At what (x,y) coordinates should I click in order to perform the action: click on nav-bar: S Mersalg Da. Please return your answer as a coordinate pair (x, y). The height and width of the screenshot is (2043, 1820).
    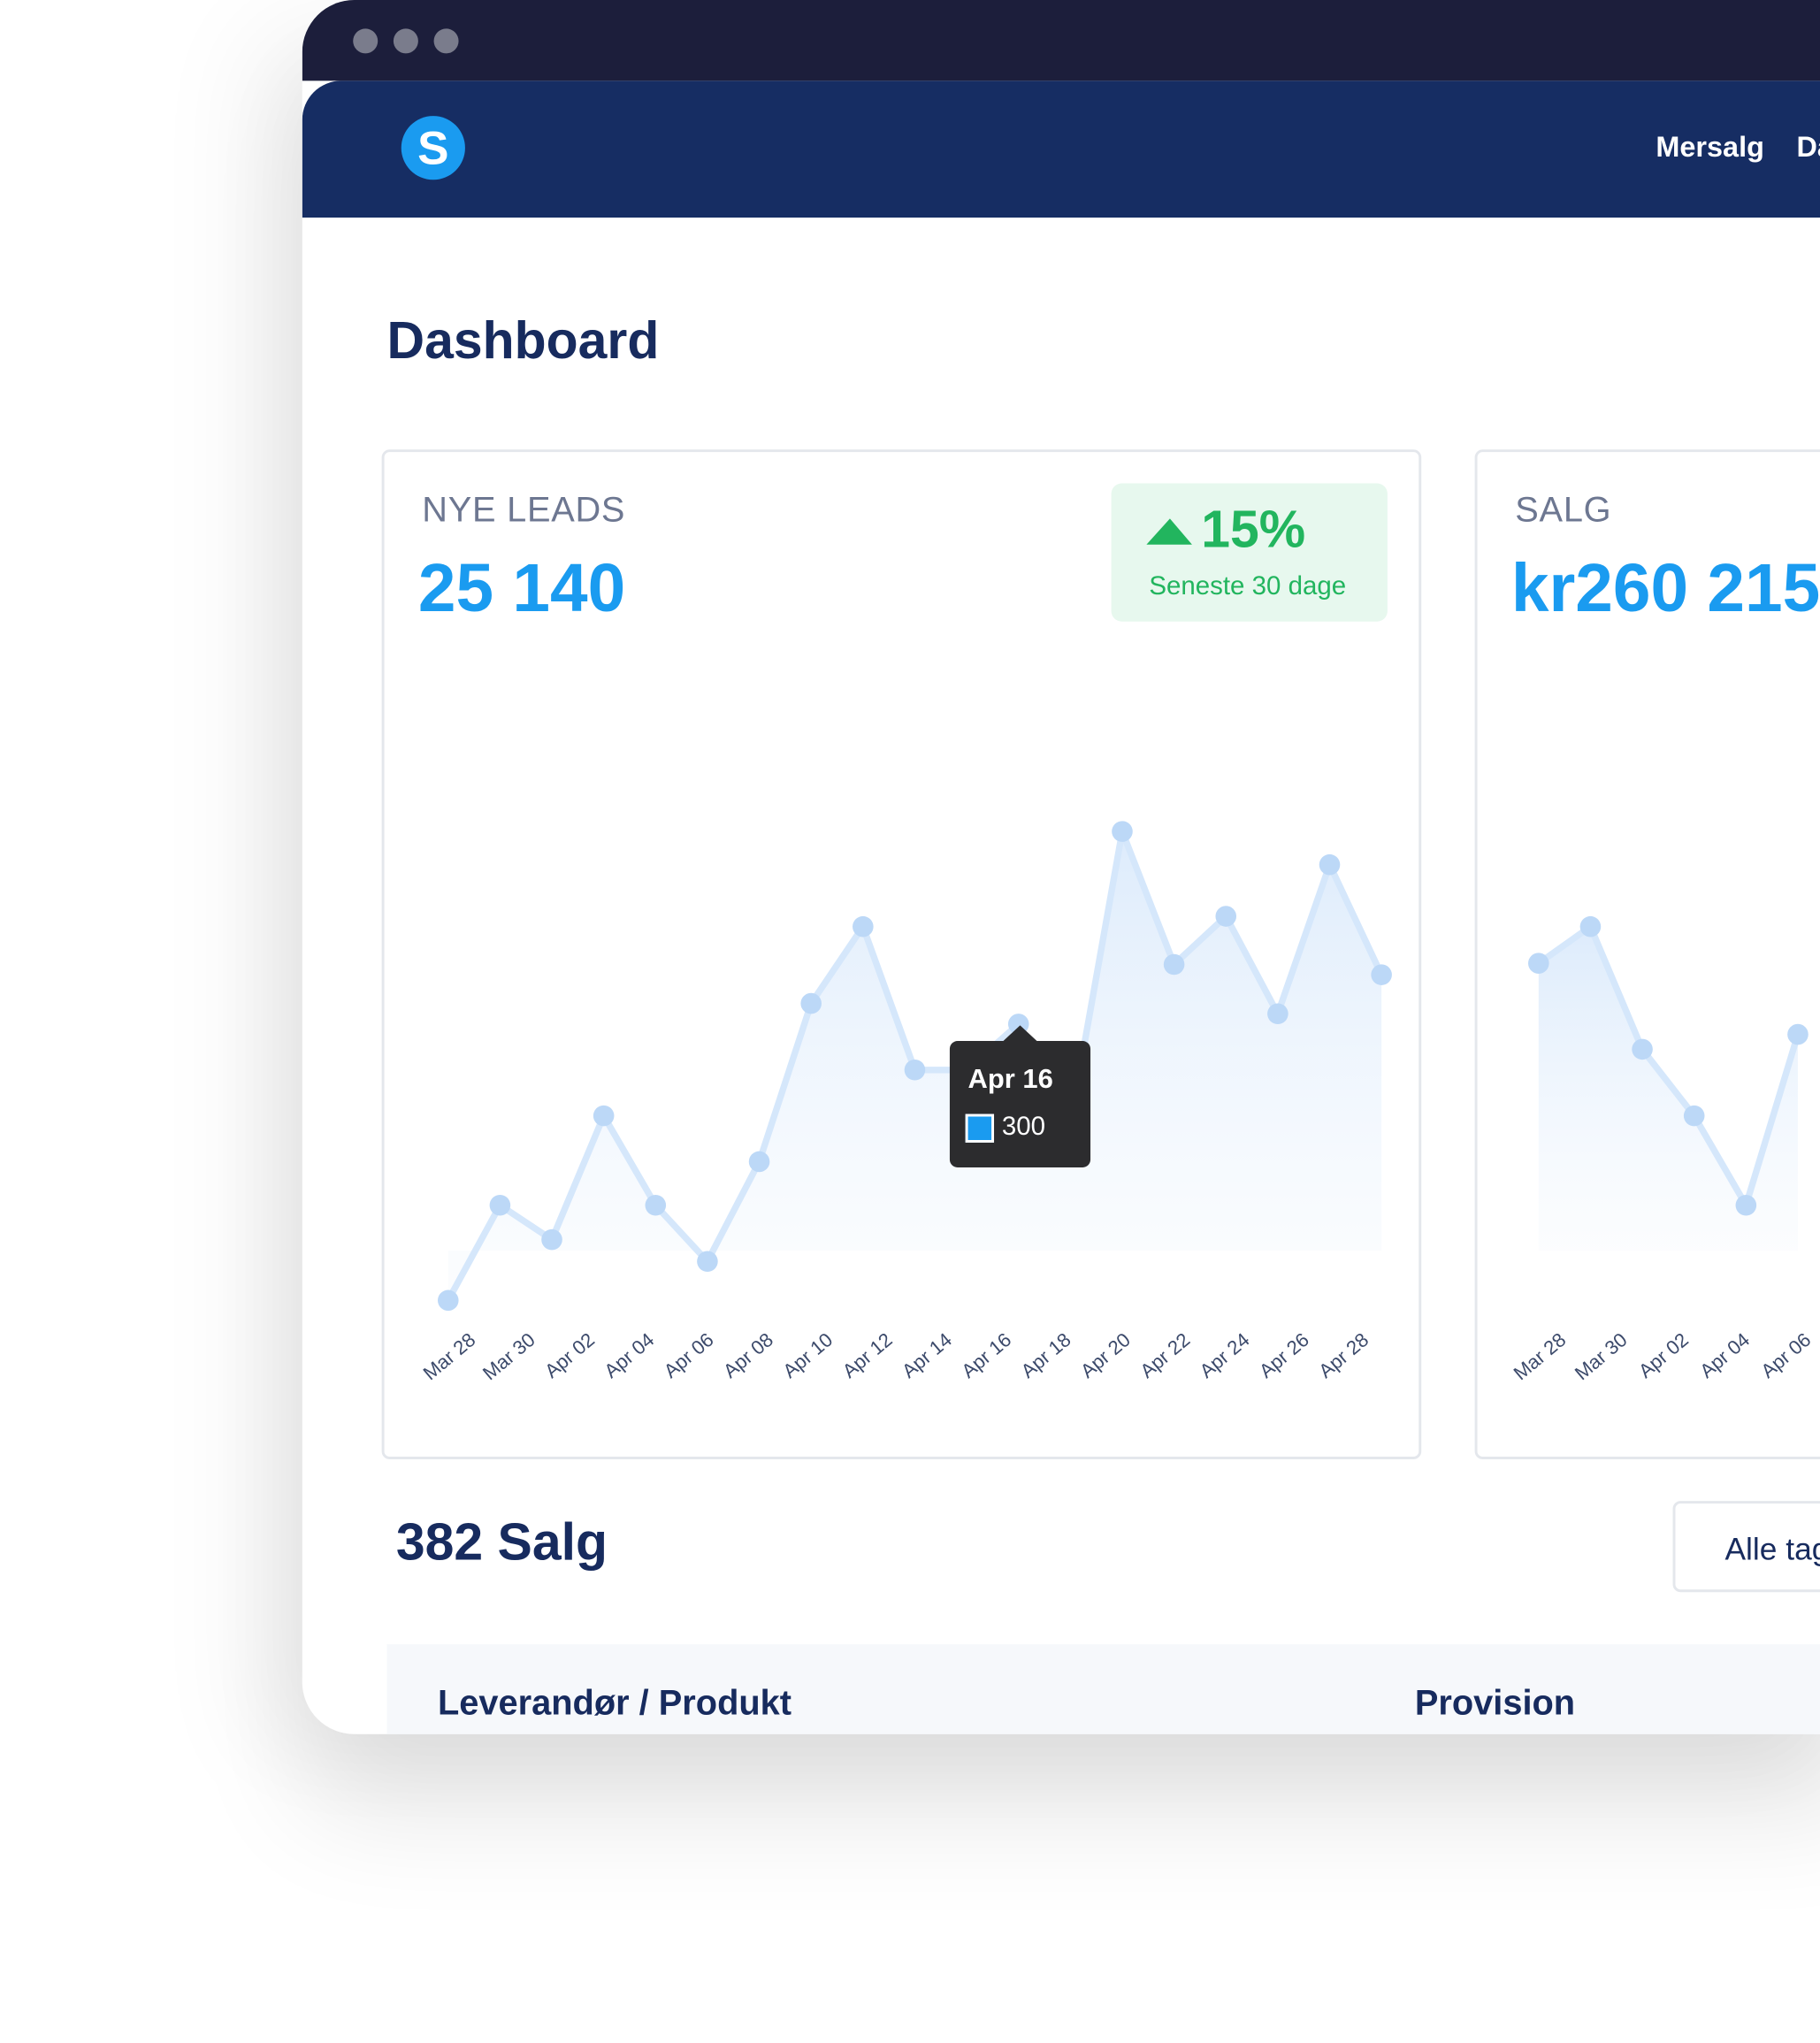
    Looking at the image, I should click on (1061, 149).